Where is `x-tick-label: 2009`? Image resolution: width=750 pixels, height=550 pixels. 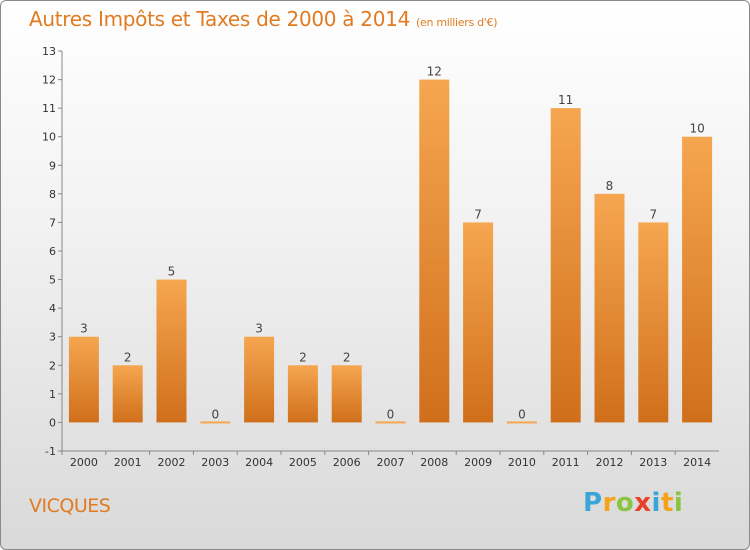 x-tick-label: 2009 is located at coordinates (478, 462).